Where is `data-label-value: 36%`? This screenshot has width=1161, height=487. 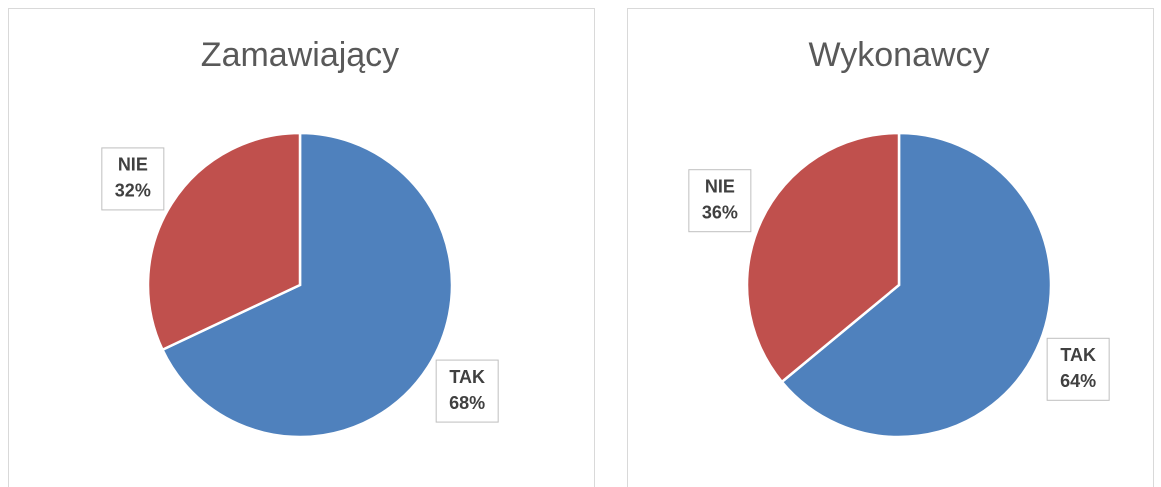 data-label-value: 36% is located at coordinates (720, 212).